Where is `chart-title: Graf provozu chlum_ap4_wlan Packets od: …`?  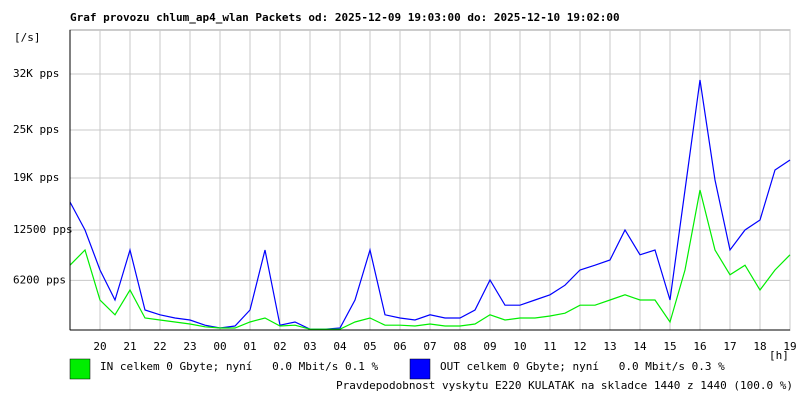
chart-title: Graf provozu chlum_ap4_wlan Packets od: … is located at coordinates (345, 17).